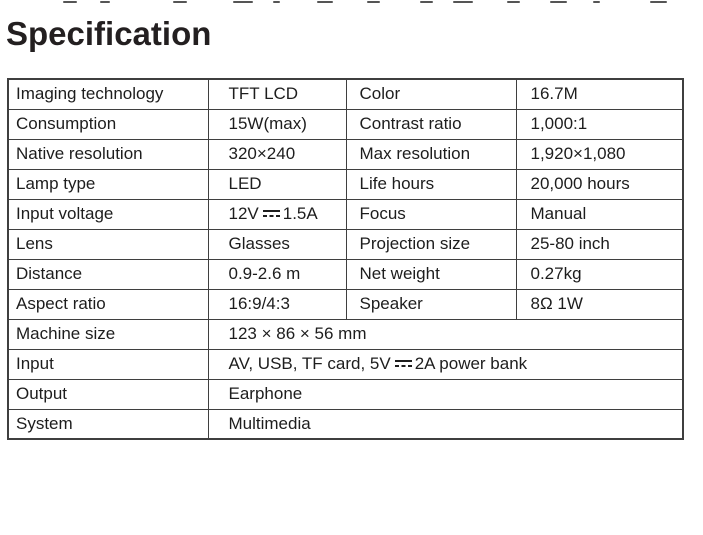 This screenshot has height=535, width=703. What do you see at coordinates (599, 94) in the screenshot?
I see `spec-value: 16.7M` at bounding box center [599, 94].